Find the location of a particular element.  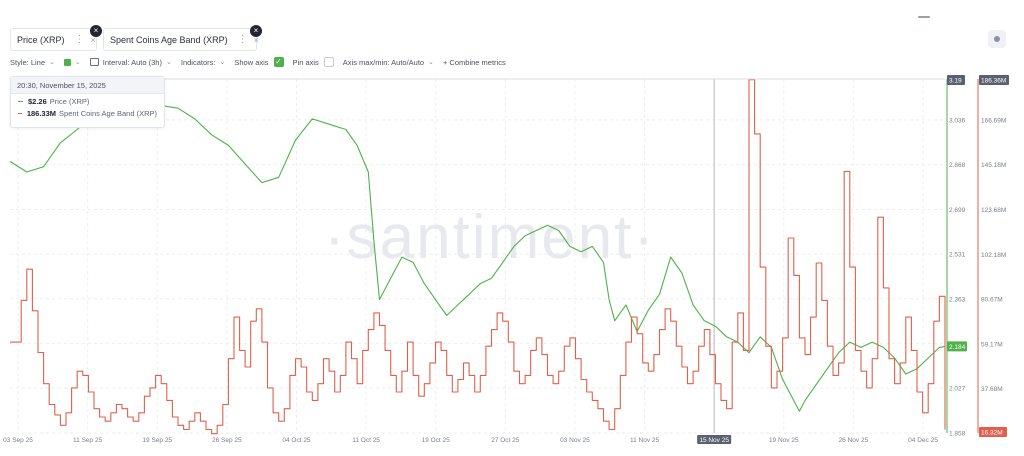

x-tick-label: 15 Nov 25 is located at coordinates (714, 440).